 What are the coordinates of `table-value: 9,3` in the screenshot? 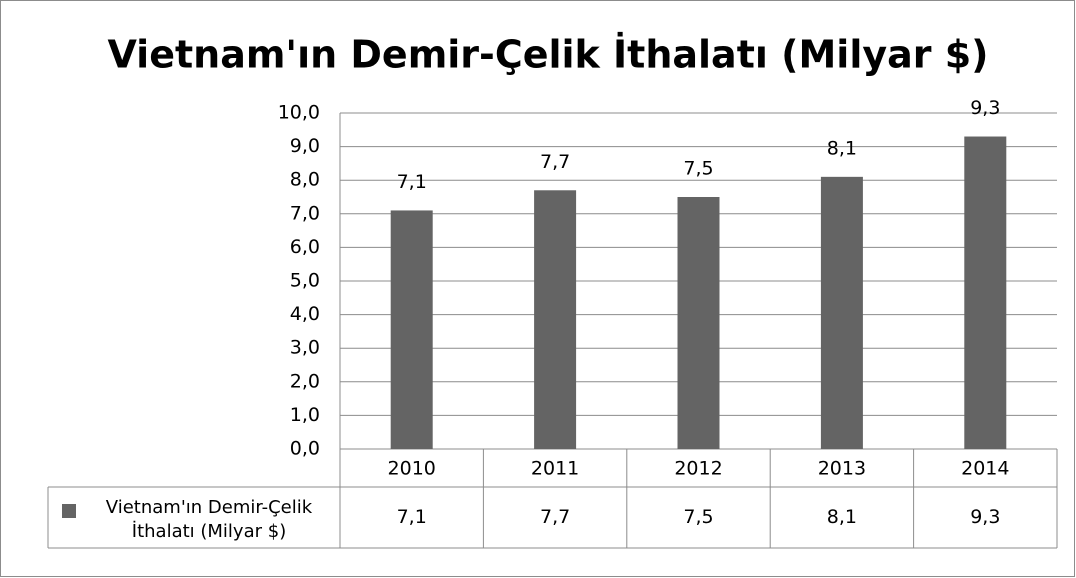 It's located at (985, 517).